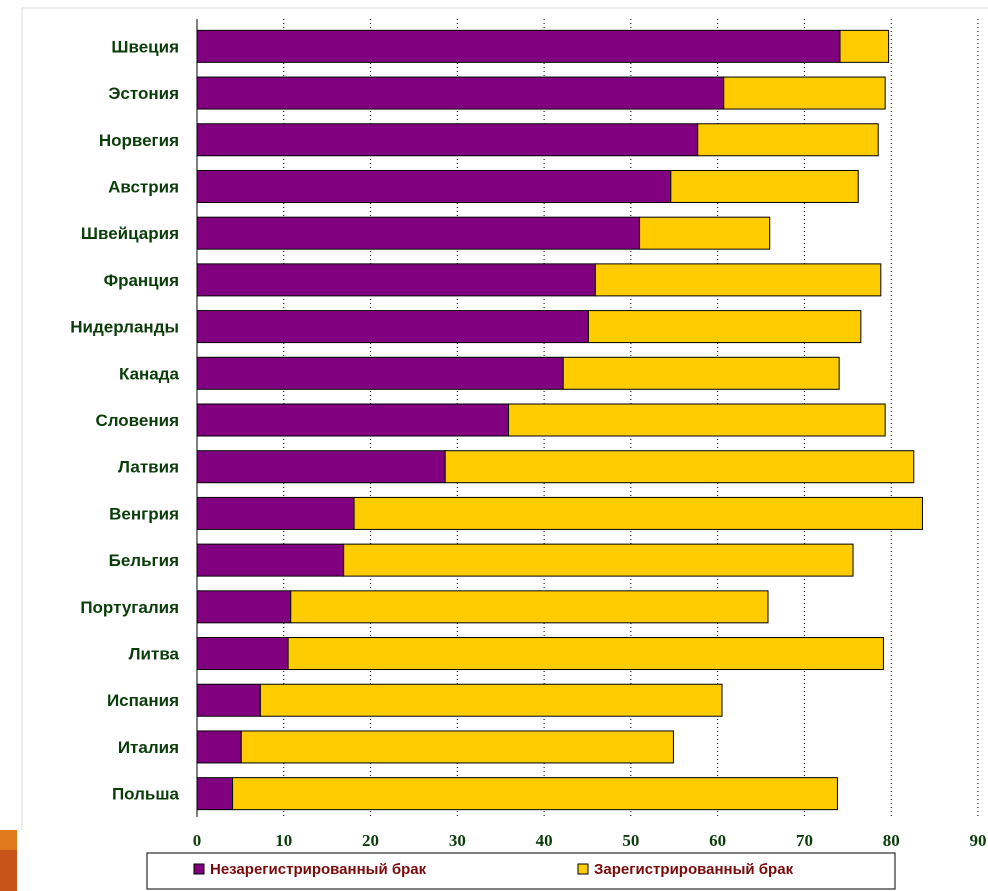 The width and height of the screenshot is (988, 891). What do you see at coordinates (139, 140) in the screenshot?
I see `category-label: Норвегия` at bounding box center [139, 140].